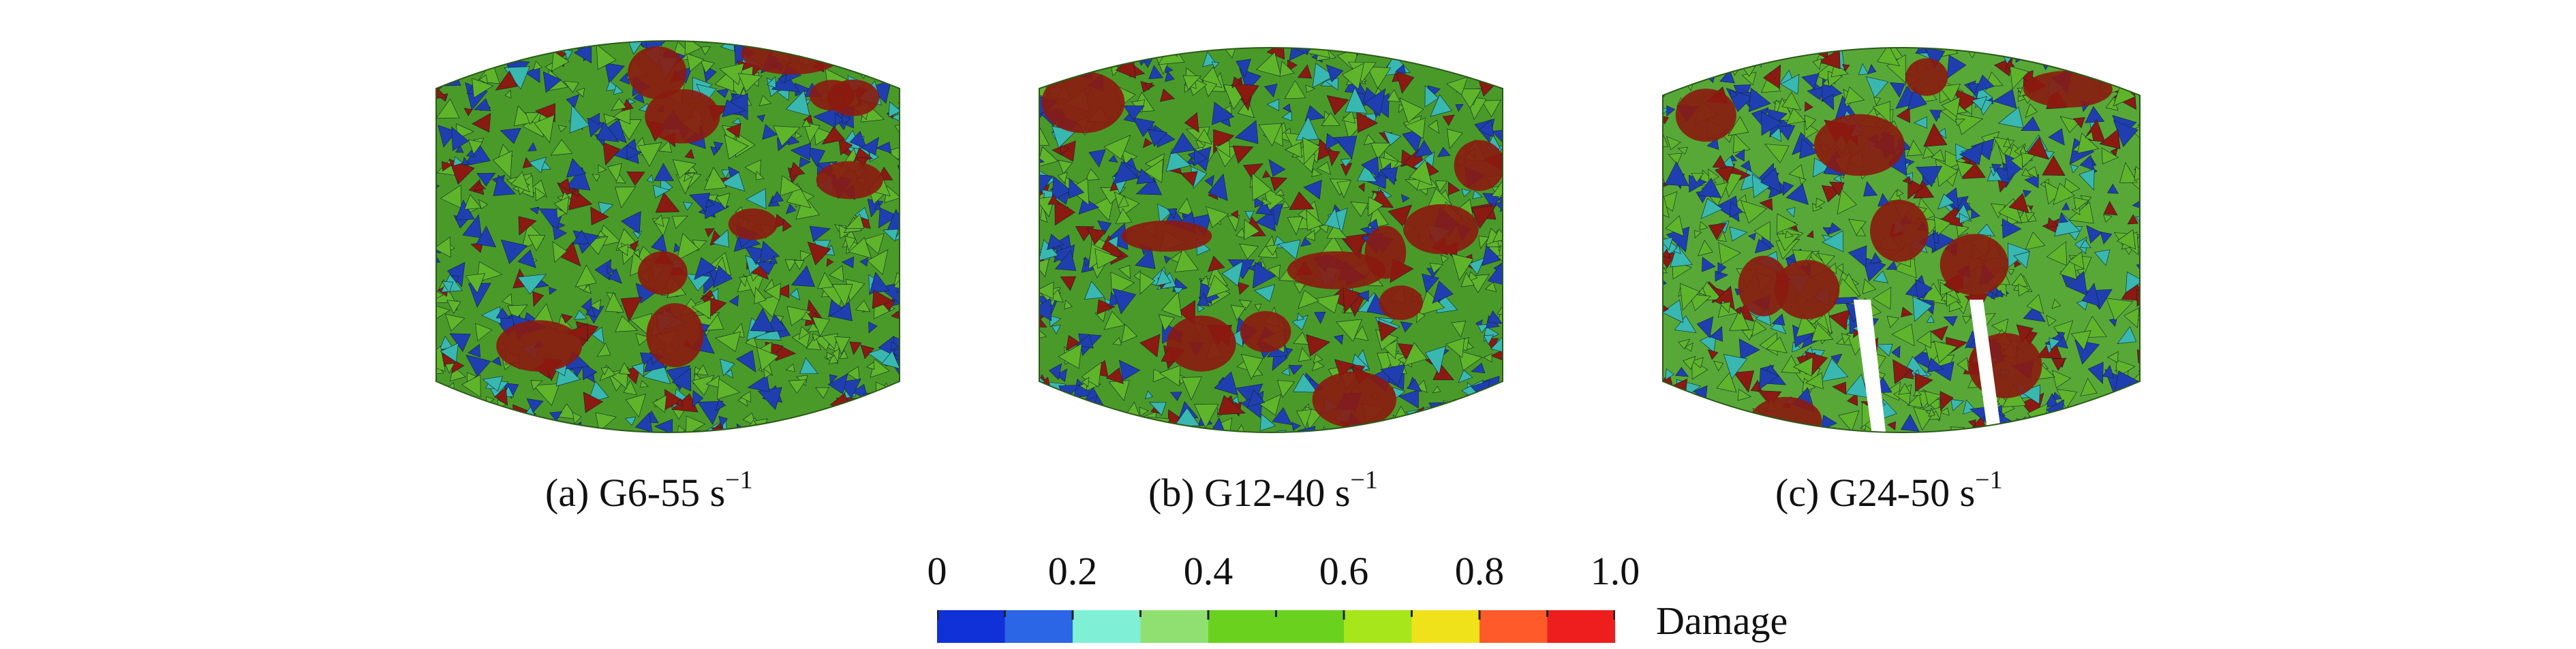 This screenshot has height=649, width=2576. Describe the element at coordinates (668, 231) in the screenshot. I see `specimen-a` at that location.